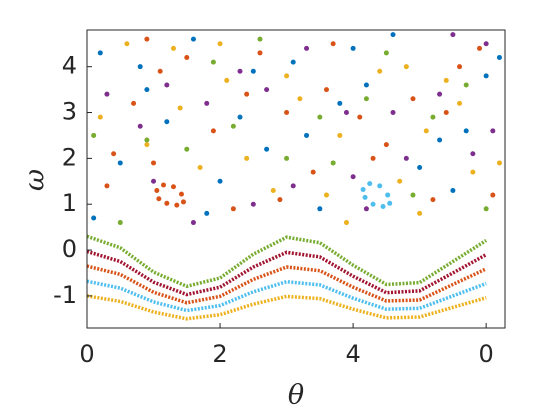  What do you see at coordinates (65, 295) in the screenshot?
I see `y-tick-label: -1` at bounding box center [65, 295].